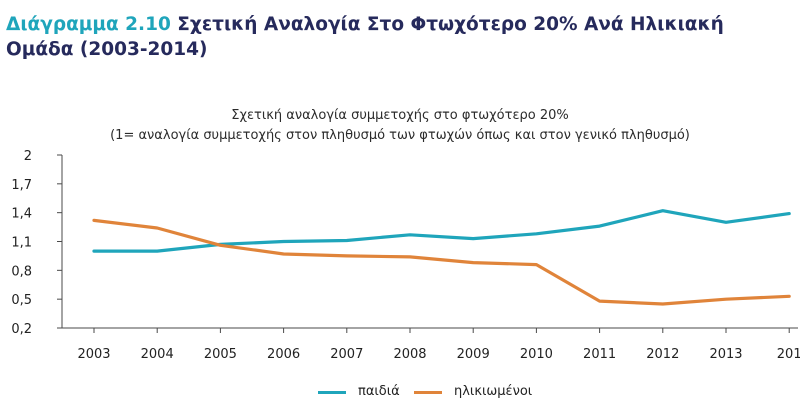 The width and height of the screenshot is (800, 420). What do you see at coordinates (157, 354) in the screenshot?
I see `x-tick-label: 2004` at bounding box center [157, 354].